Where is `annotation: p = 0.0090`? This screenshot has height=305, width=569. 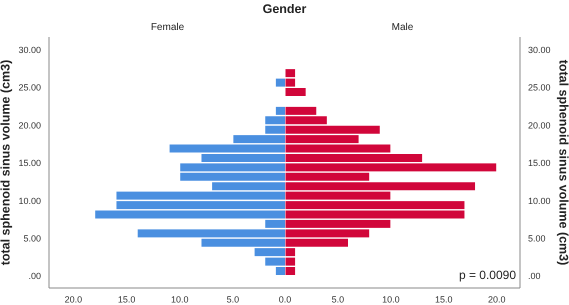 annotation: p = 0.0090 is located at coordinates (487, 275).